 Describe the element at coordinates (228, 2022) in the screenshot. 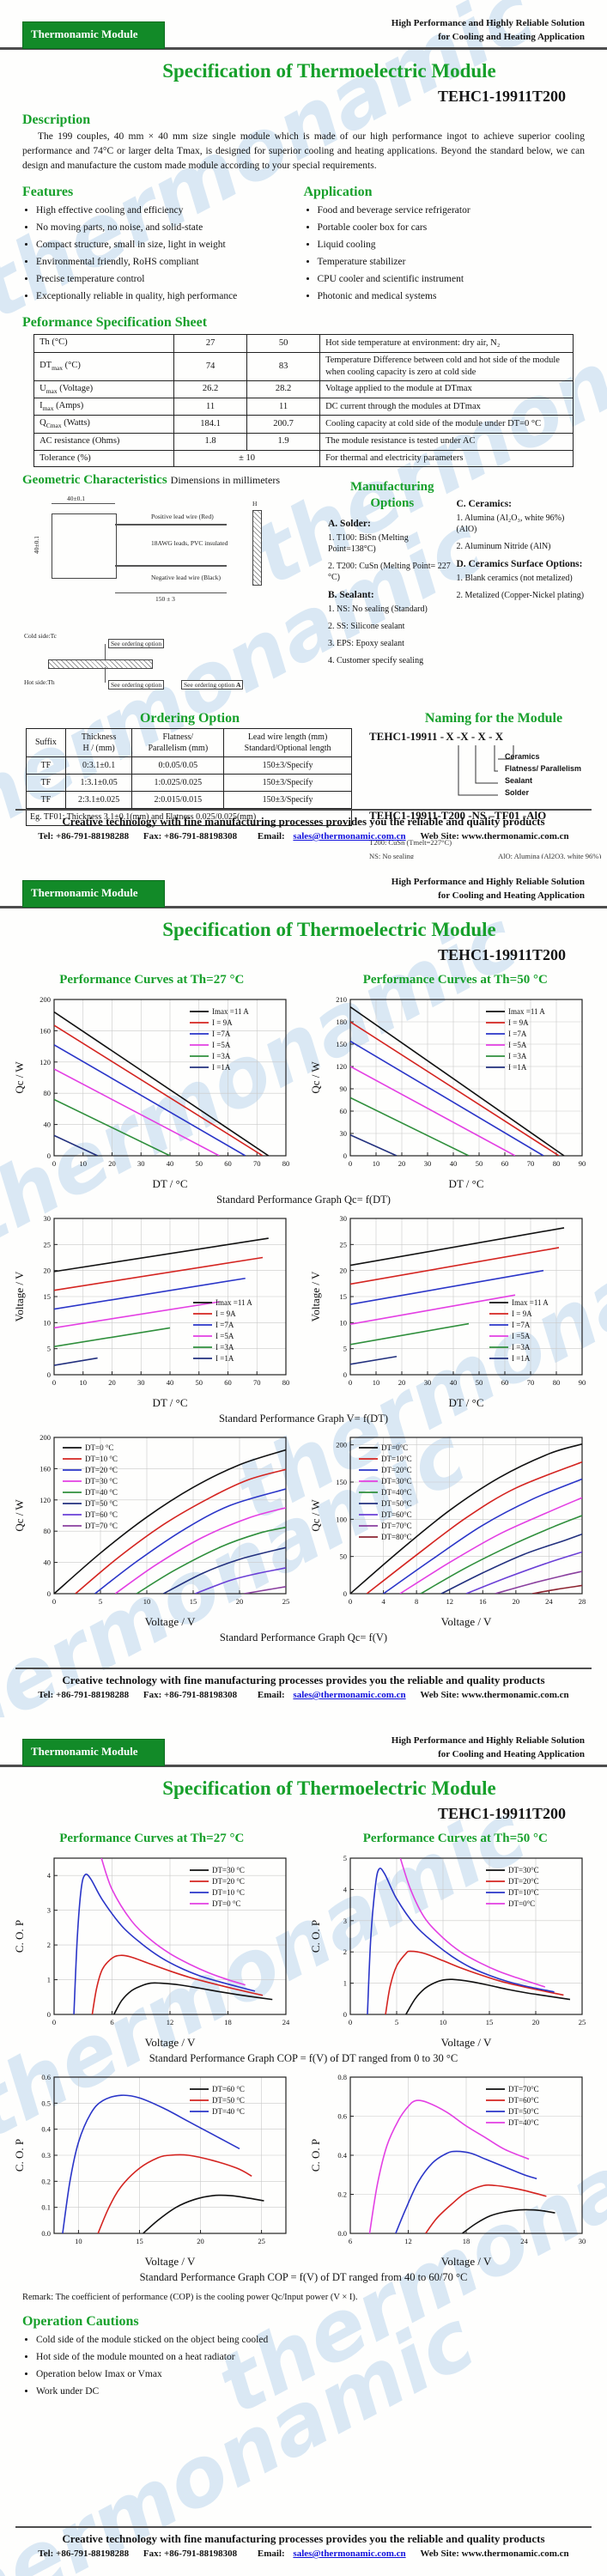

I see `svg-text: 18` at that location.